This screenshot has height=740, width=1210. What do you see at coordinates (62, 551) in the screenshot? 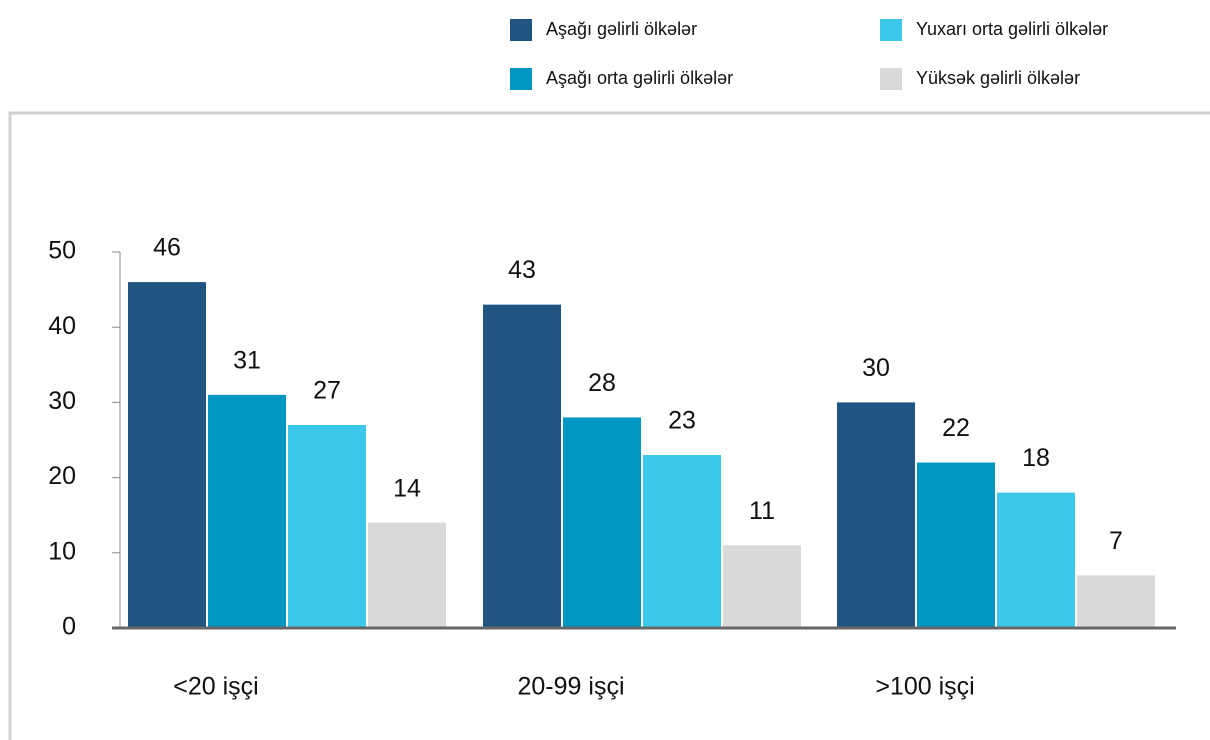
I see `y-tick-label: 10` at bounding box center [62, 551].